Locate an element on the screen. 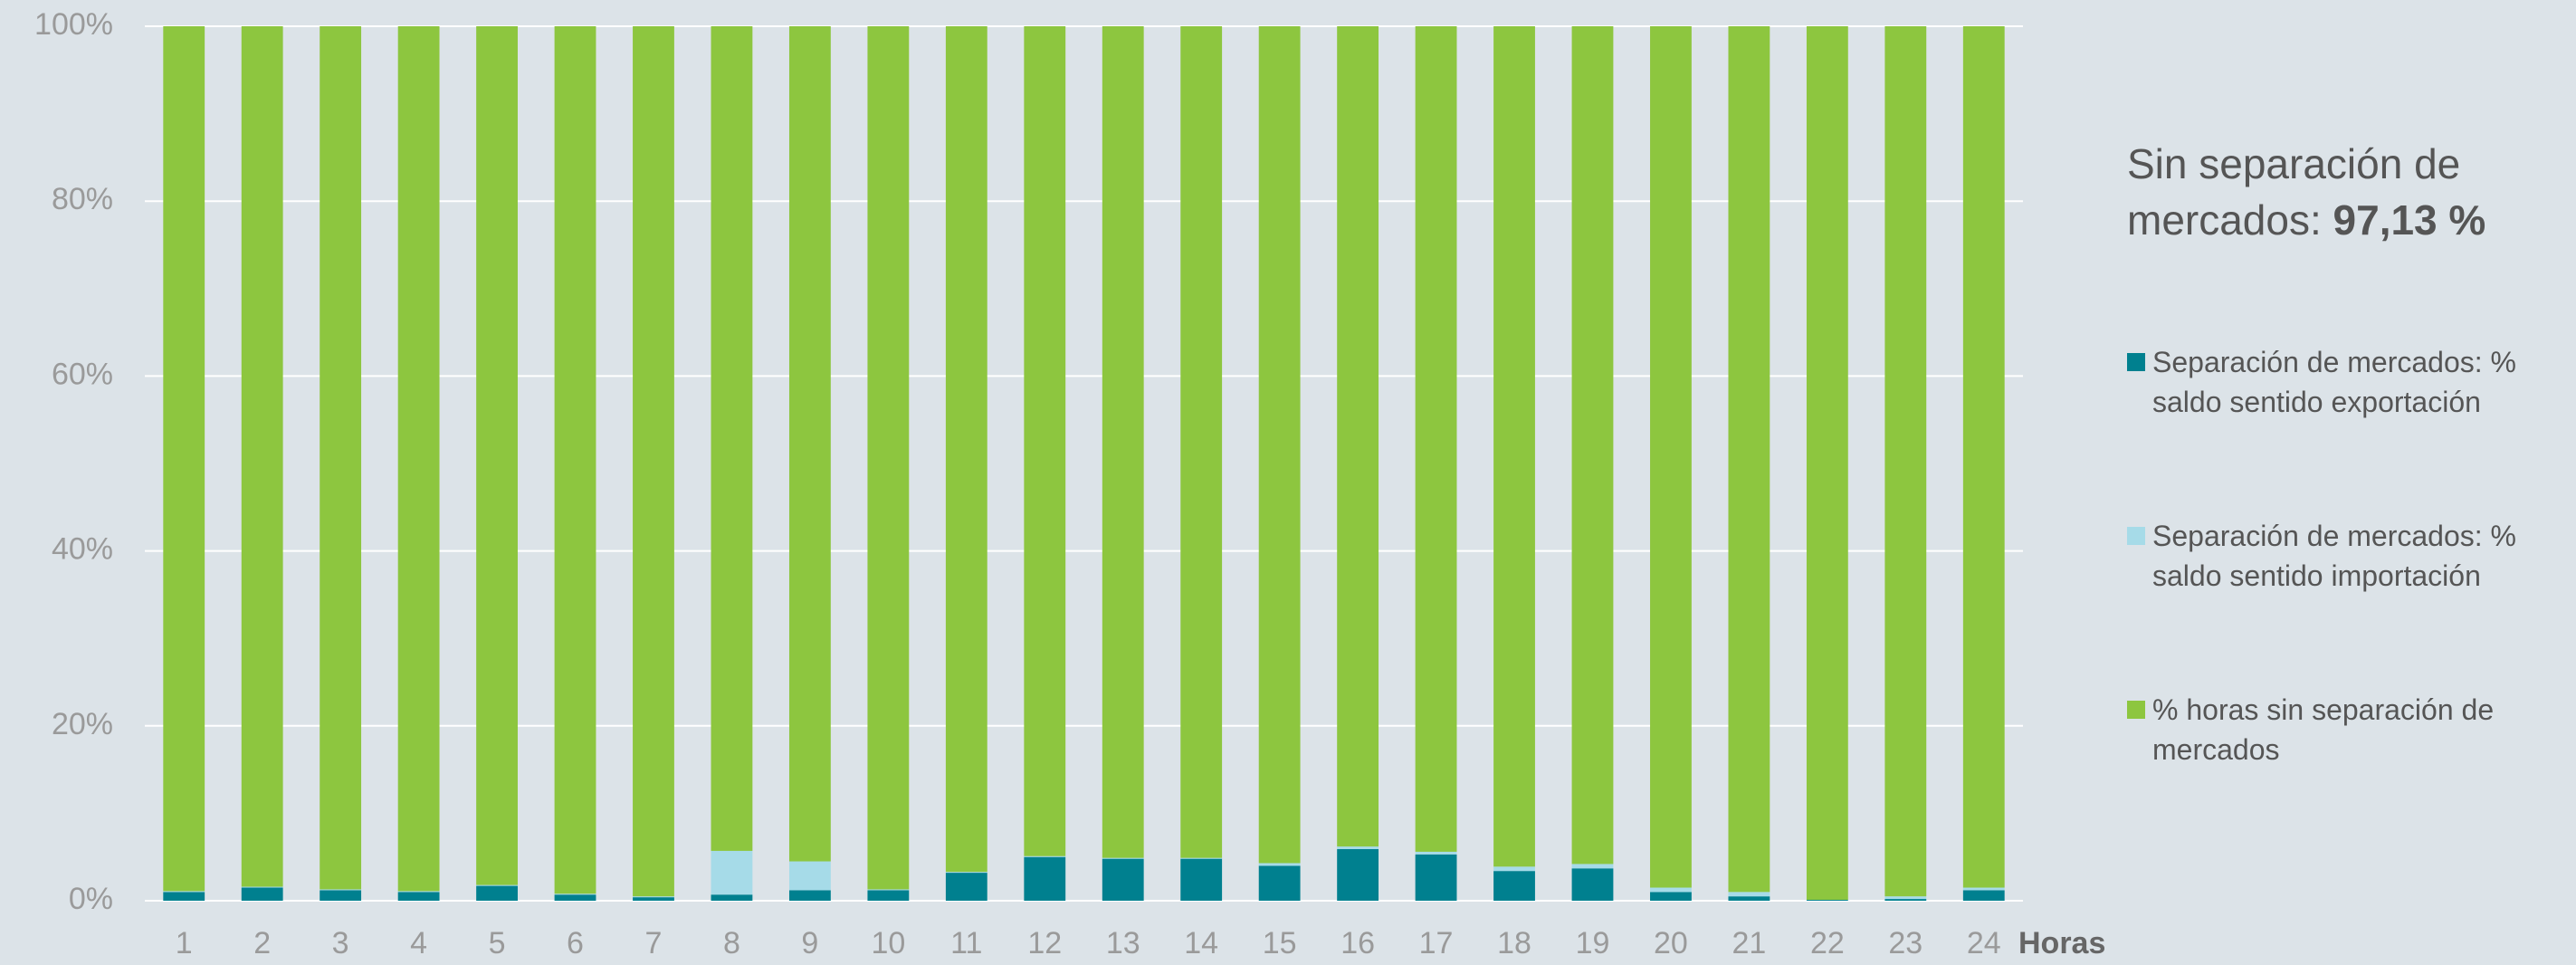 Image resolution: width=2576 pixels, height=965 pixels. x-tick-label: 14 is located at coordinates (1201, 943).